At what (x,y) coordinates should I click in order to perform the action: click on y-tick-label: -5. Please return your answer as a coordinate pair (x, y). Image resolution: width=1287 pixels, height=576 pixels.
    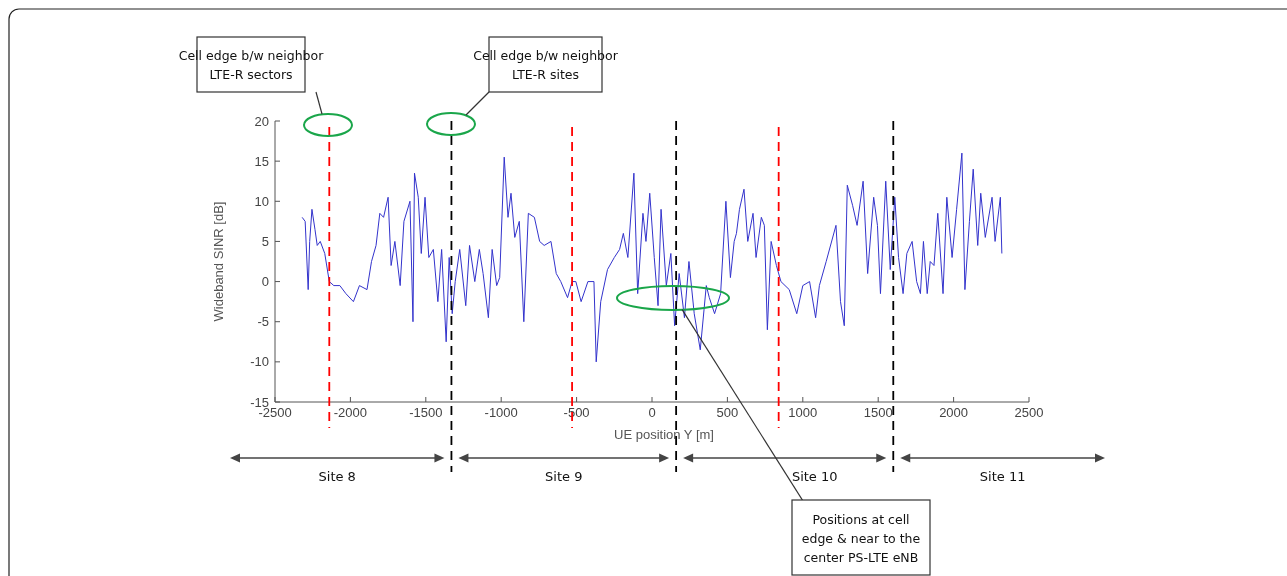
    Looking at the image, I should click on (263, 322).